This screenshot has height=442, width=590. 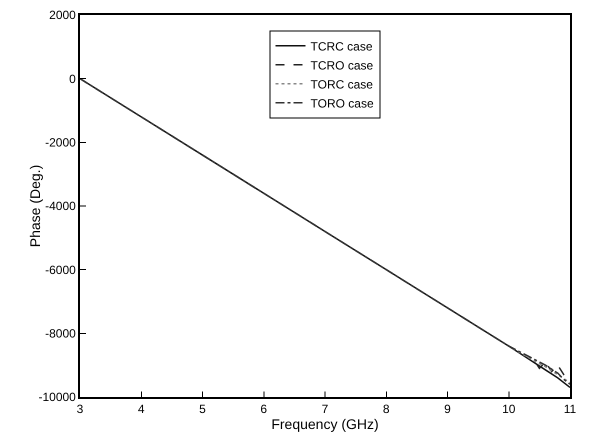 What do you see at coordinates (35, 206) in the screenshot?
I see `y-axis-title: Phase (Deg.)` at bounding box center [35, 206].